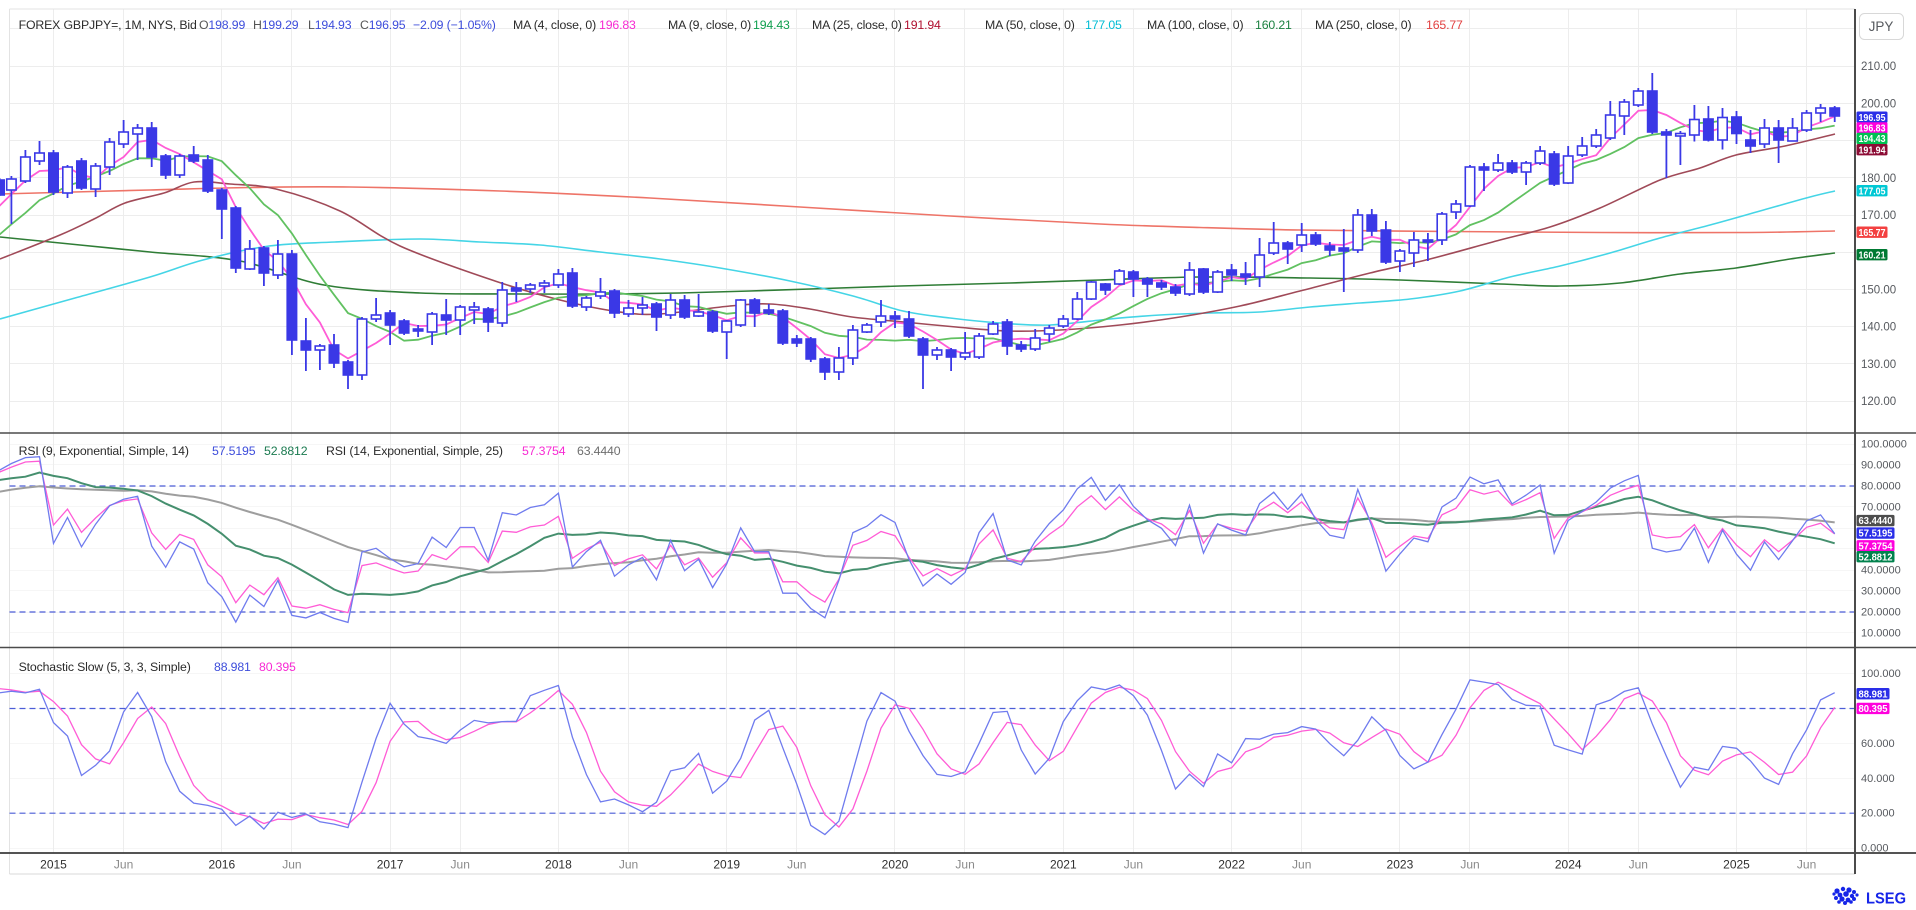  I want to click on svg-text: 30.0000, so click(1881, 592).